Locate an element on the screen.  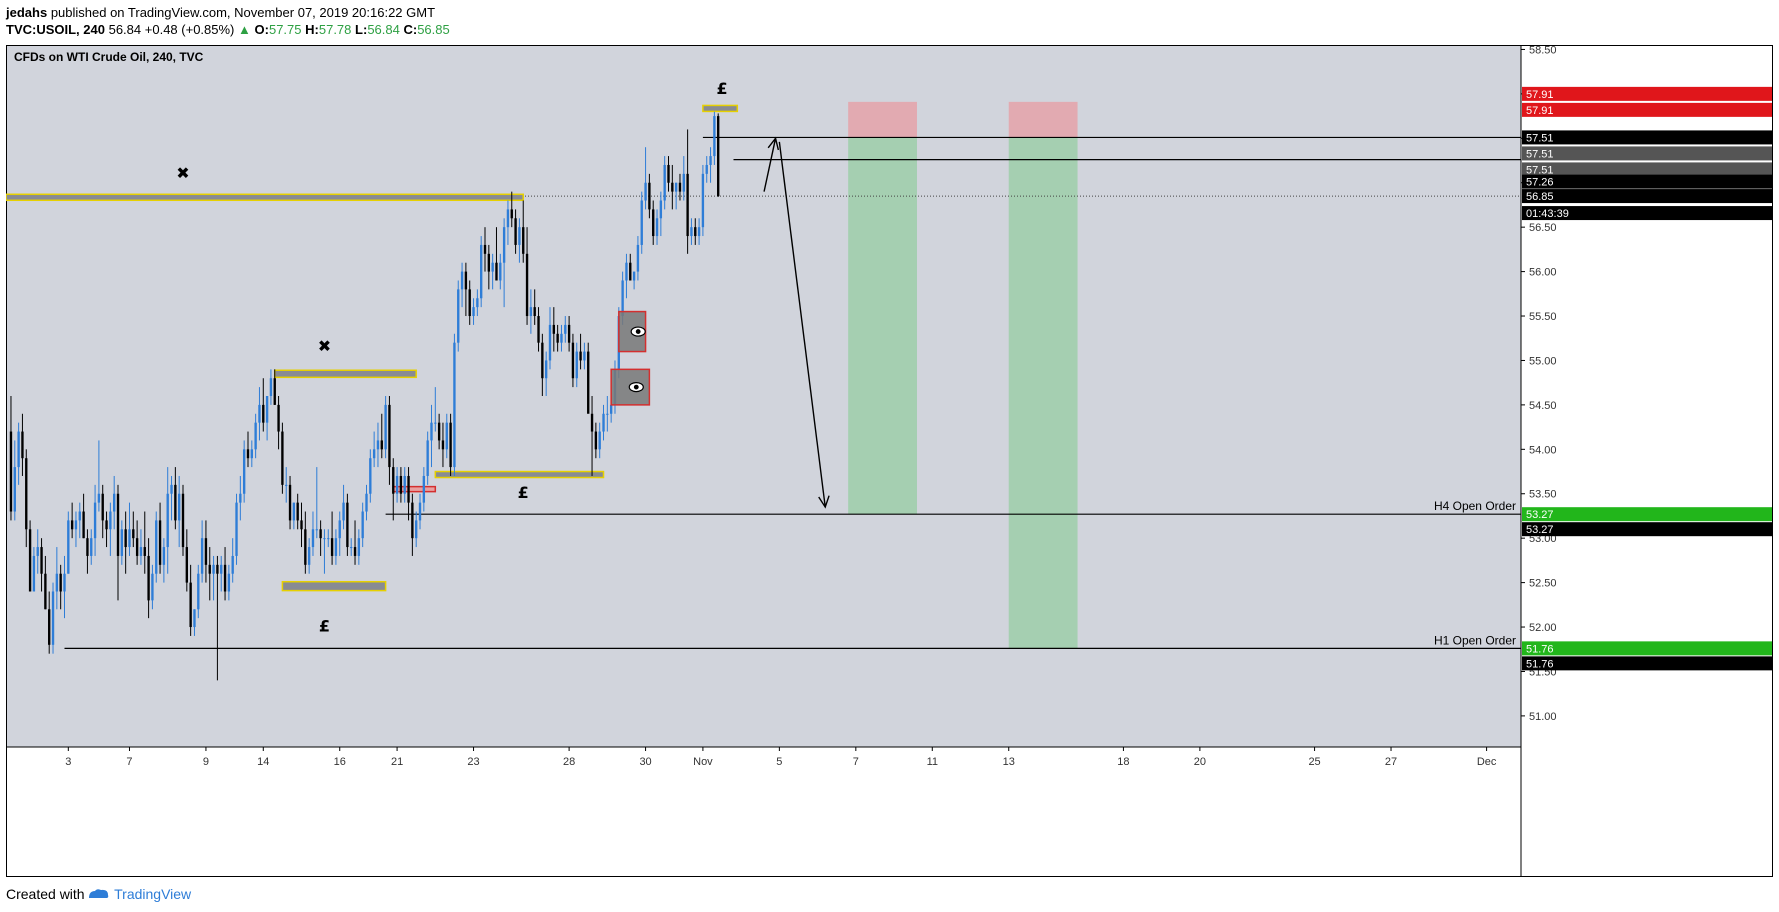
arrow-down is located at coordinates (802, 324).